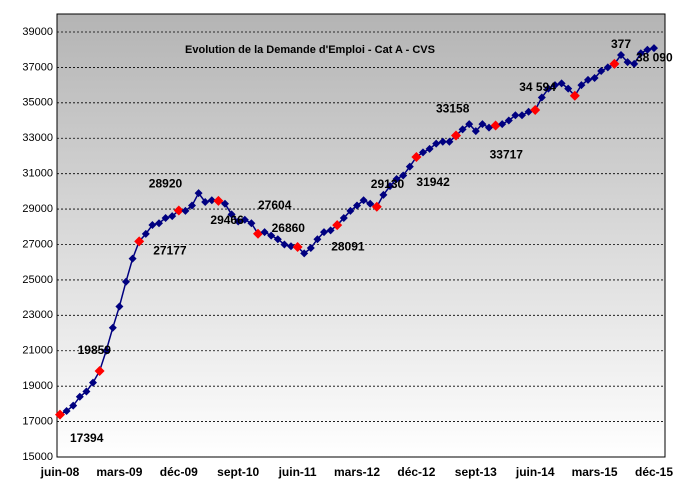 The height and width of the screenshot is (483, 689). What do you see at coordinates (654, 472) in the screenshot?
I see `x-tick-label: déc-15` at bounding box center [654, 472].